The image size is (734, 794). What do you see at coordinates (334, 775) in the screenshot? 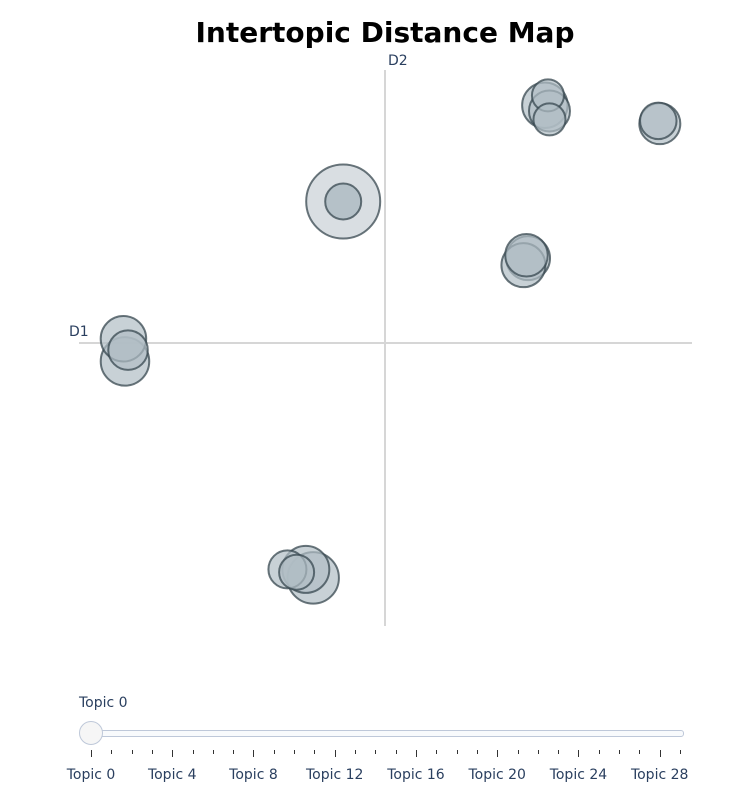
I see `slider-tick-label: Topic 12` at bounding box center [334, 775].